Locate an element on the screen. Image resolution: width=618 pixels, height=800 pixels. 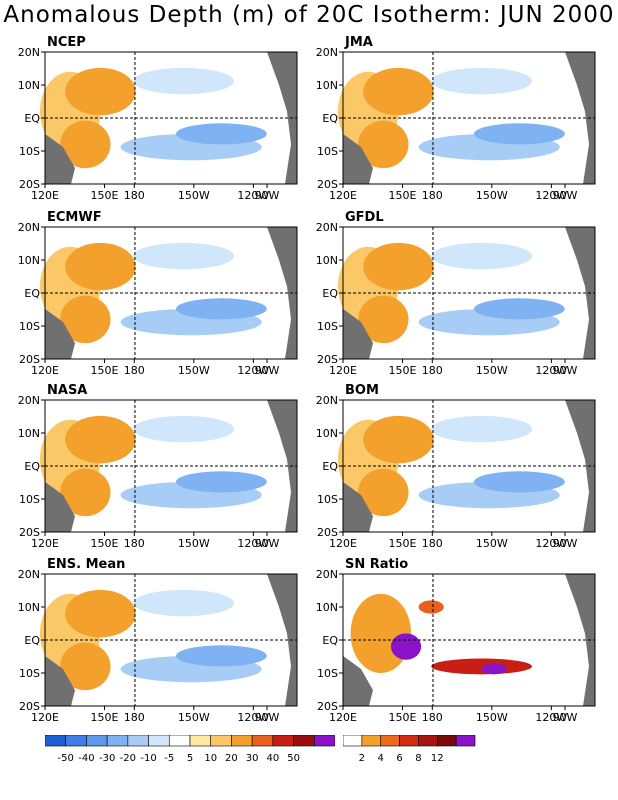
colorbar-label: 5 is located at coordinates (190, 758).